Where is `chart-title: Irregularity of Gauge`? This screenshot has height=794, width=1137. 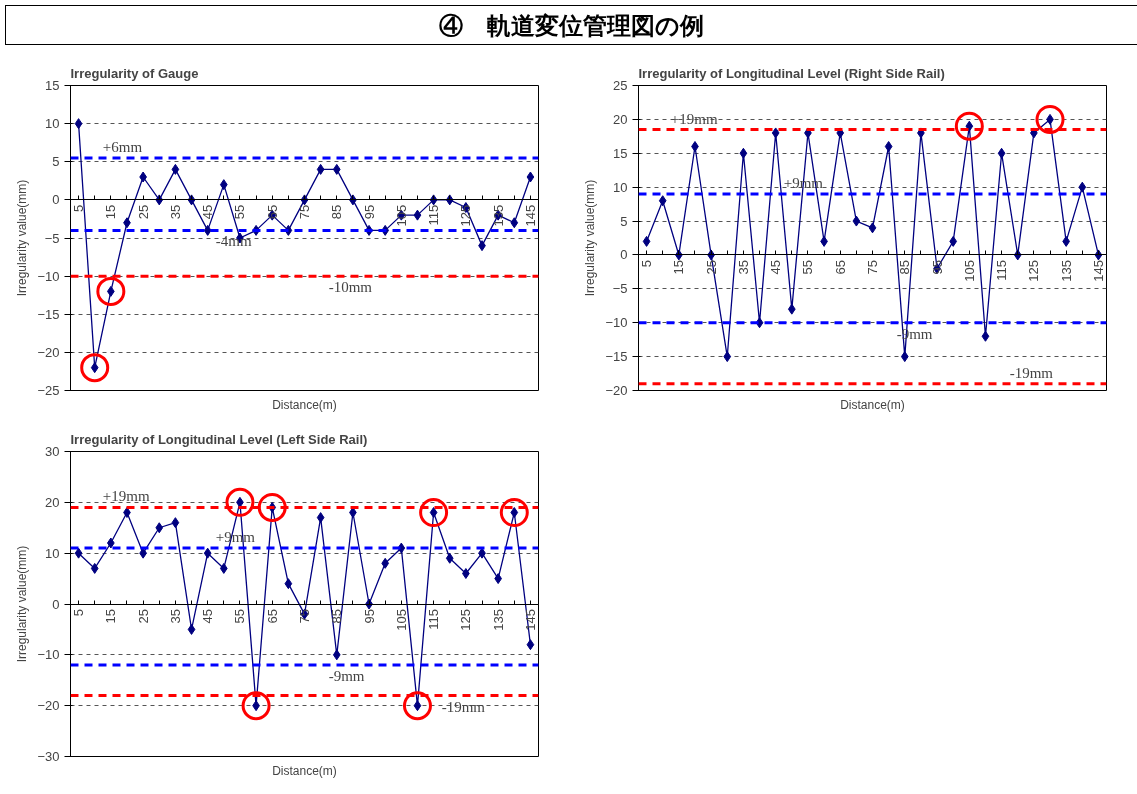
chart-title: Irregularity of Gauge is located at coordinates (134, 73).